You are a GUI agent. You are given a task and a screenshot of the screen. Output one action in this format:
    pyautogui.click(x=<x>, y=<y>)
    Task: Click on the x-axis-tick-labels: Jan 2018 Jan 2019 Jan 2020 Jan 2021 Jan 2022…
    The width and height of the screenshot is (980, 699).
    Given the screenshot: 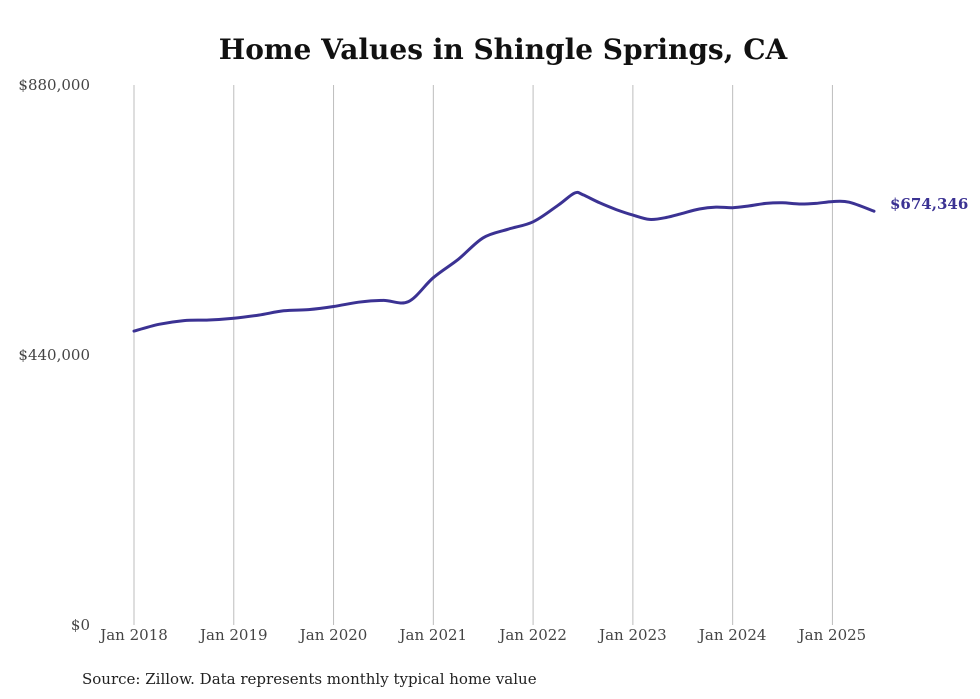 What is the action you would take?
    pyautogui.click(x=482, y=635)
    